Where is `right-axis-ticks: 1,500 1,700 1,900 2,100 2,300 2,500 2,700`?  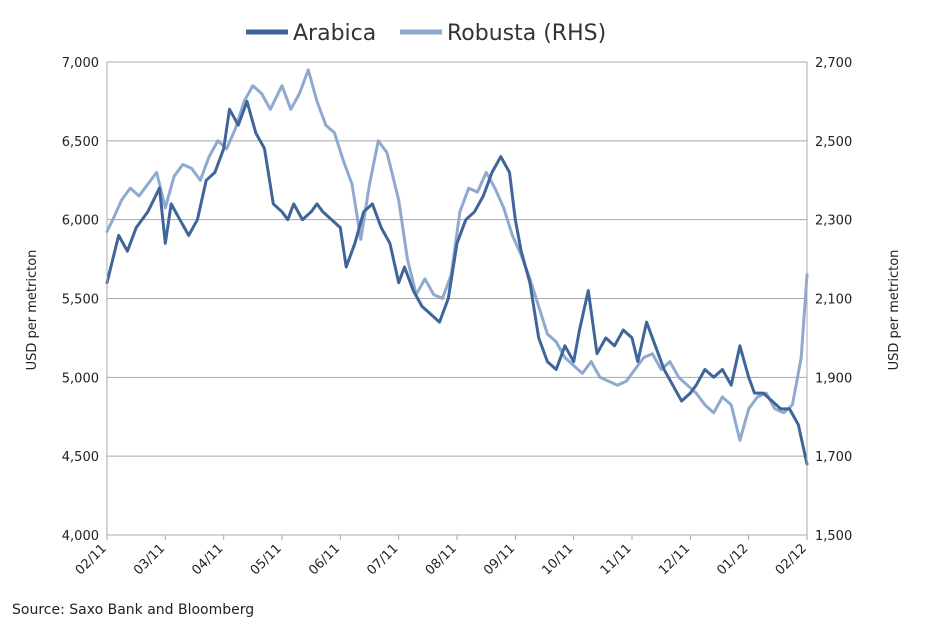 right-axis-ticks: 1,500 1,700 1,900 2,100 2,300 2,500 2,700 is located at coordinates (833, 300).